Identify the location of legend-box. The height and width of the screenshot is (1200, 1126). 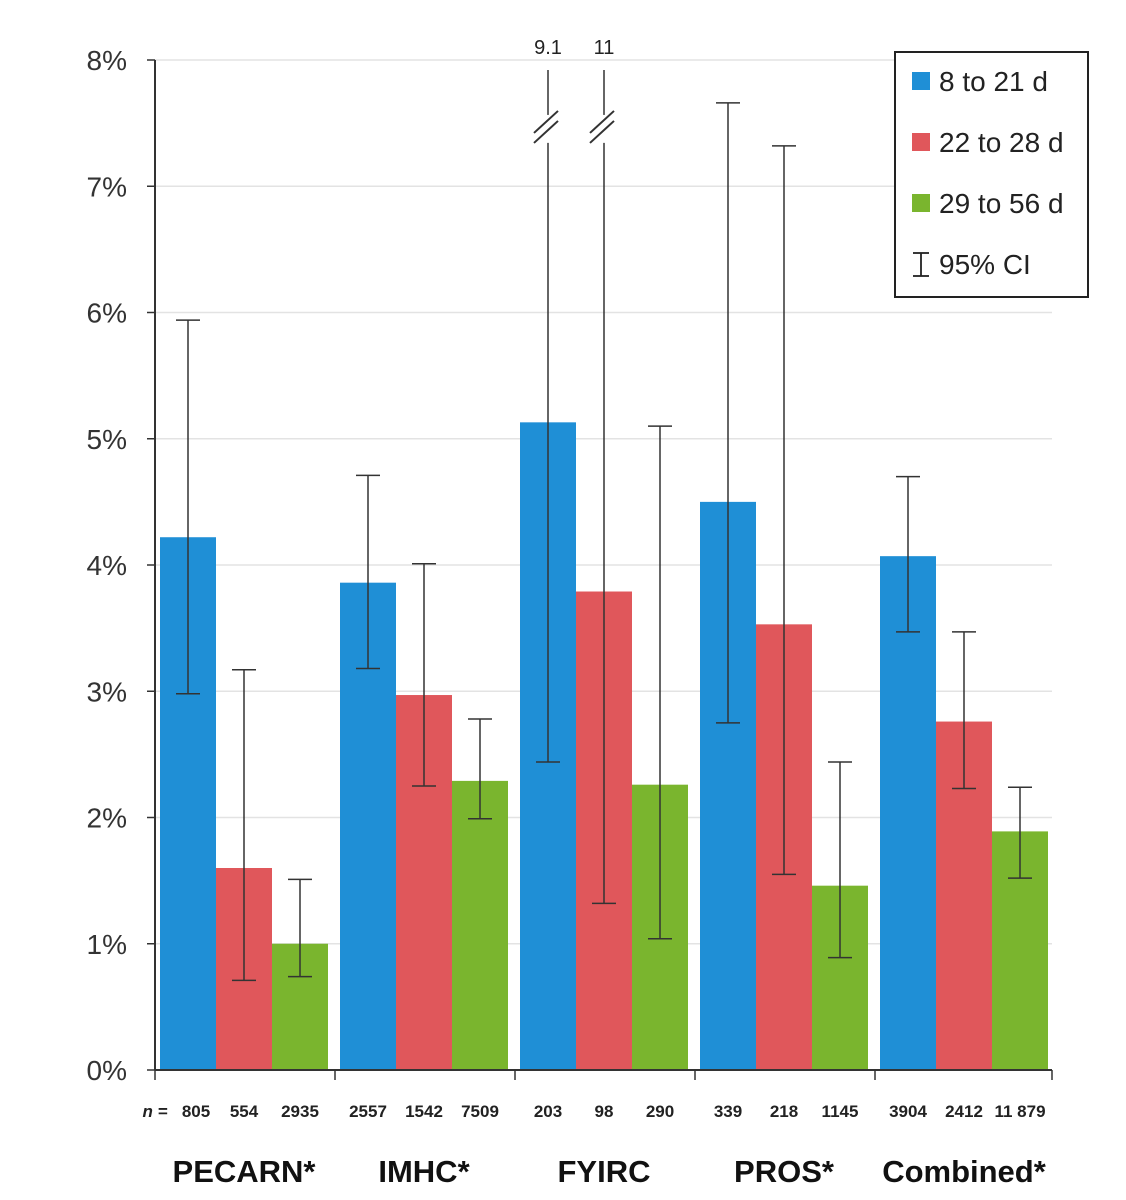
(991, 174).